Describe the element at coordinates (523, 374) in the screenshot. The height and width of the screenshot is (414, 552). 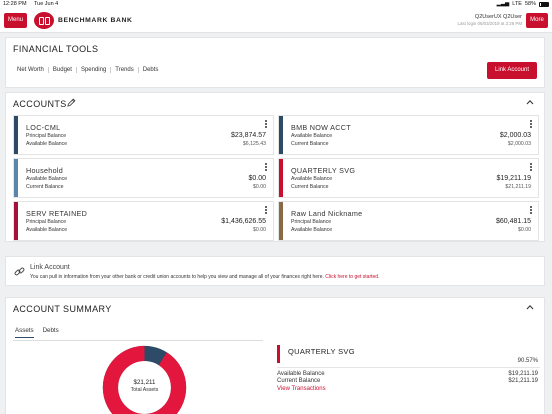
I see `detail-value-1: $19,211.19` at that location.